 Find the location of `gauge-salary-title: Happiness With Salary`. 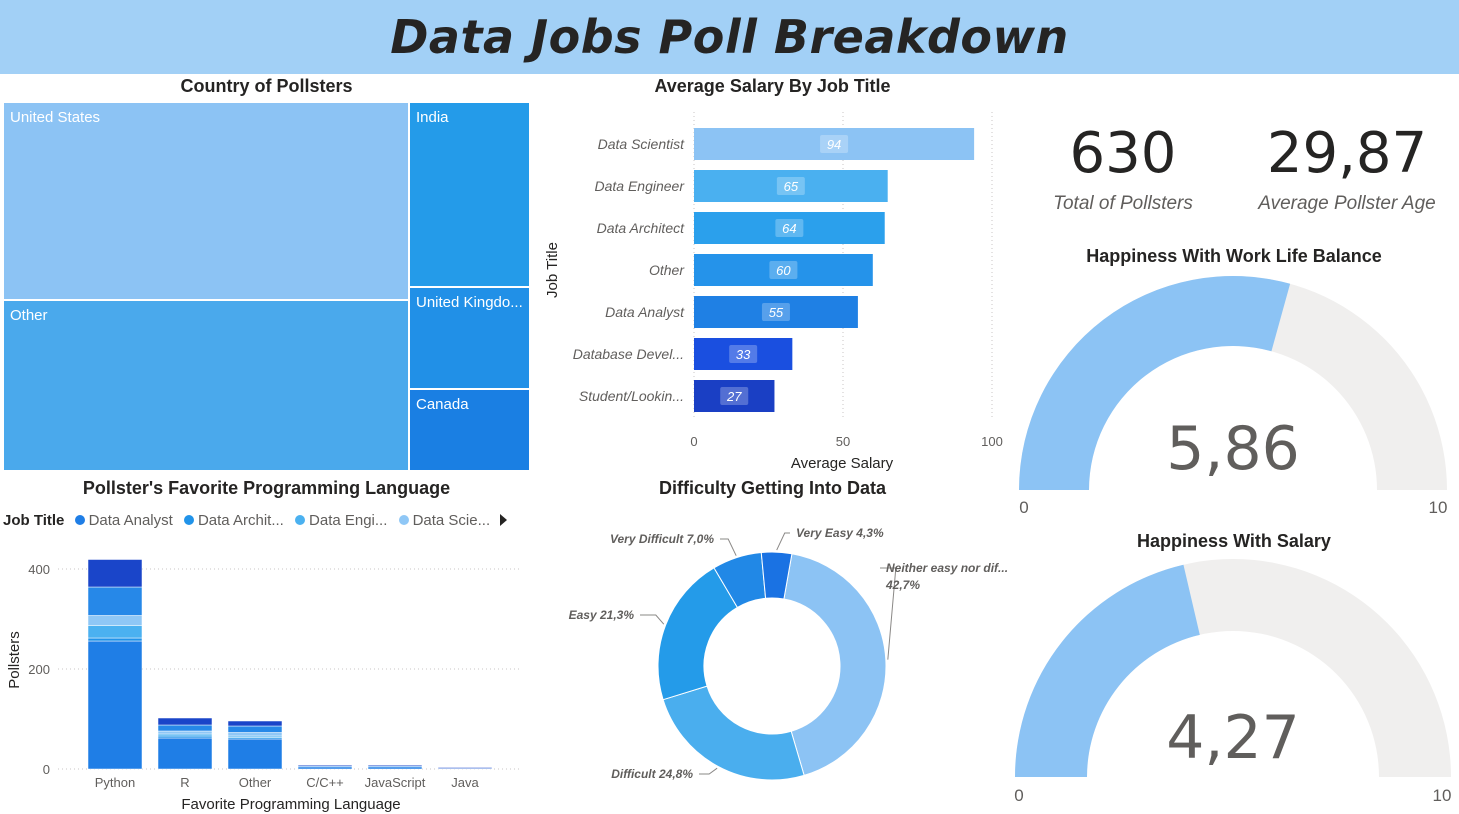

gauge-salary-title: Happiness With Salary is located at coordinates (1234, 541).